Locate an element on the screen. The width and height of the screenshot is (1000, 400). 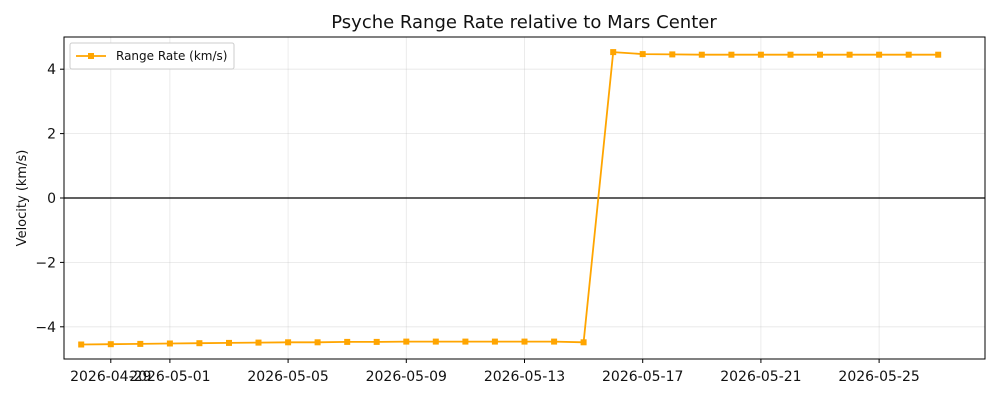
x-tick-label: 2026-05-01 is located at coordinates (169, 377).